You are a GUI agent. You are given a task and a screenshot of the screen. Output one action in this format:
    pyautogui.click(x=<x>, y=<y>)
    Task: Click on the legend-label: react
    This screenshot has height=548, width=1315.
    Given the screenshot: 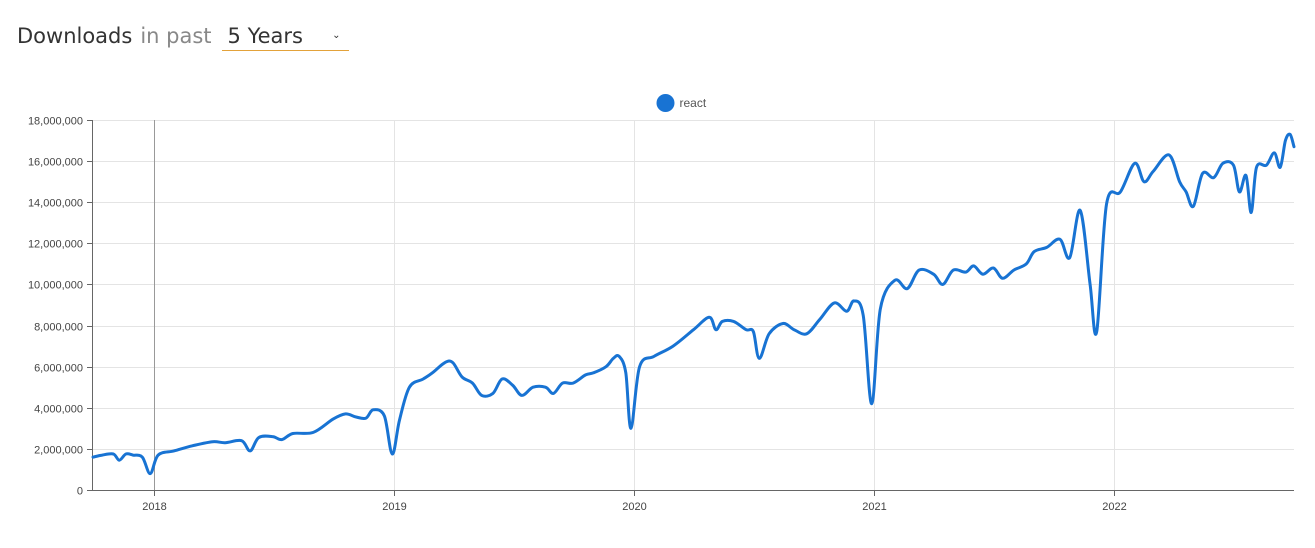 What is the action you would take?
    pyautogui.click(x=693, y=103)
    